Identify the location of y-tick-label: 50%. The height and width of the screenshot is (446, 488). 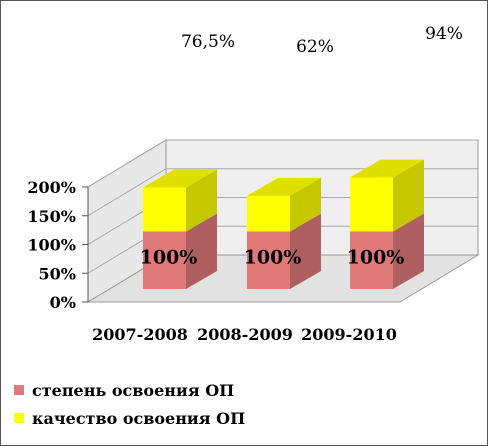
(57, 273).